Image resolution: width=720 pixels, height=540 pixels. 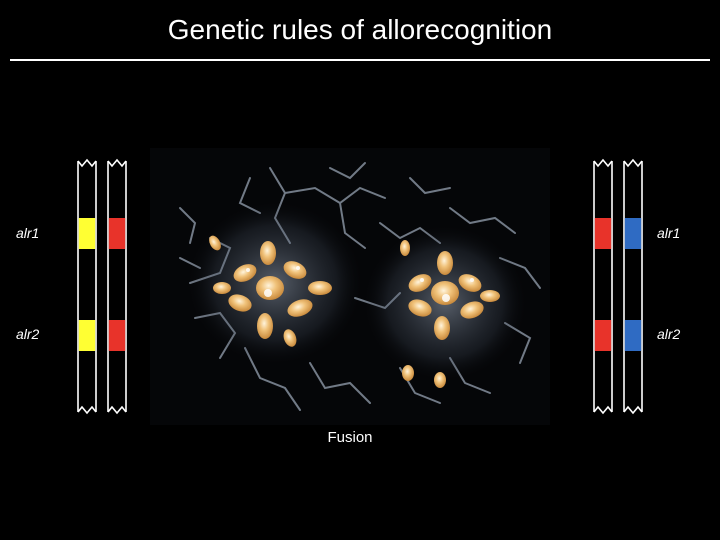 I want to click on right-chromosome-pair, so click(x=618, y=286).